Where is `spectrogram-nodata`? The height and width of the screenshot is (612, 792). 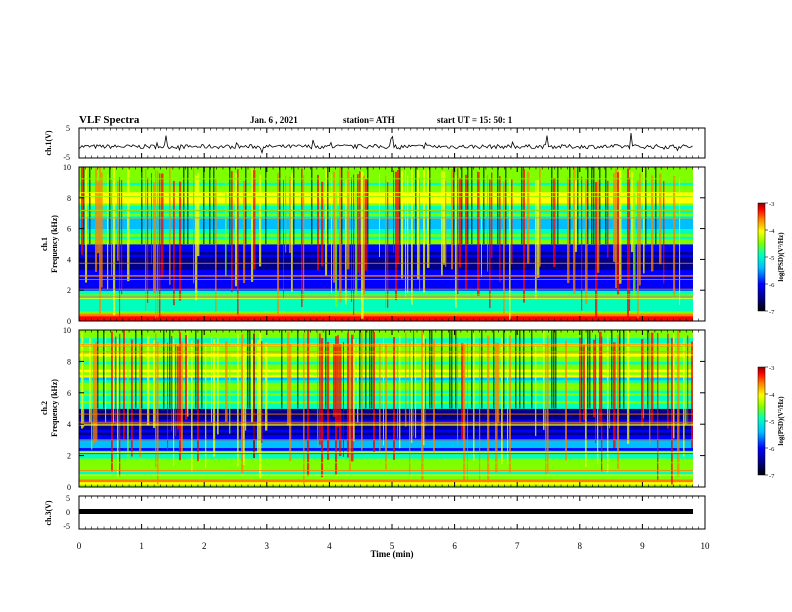 spectrogram-nodata is located at coordinates (699, 244).